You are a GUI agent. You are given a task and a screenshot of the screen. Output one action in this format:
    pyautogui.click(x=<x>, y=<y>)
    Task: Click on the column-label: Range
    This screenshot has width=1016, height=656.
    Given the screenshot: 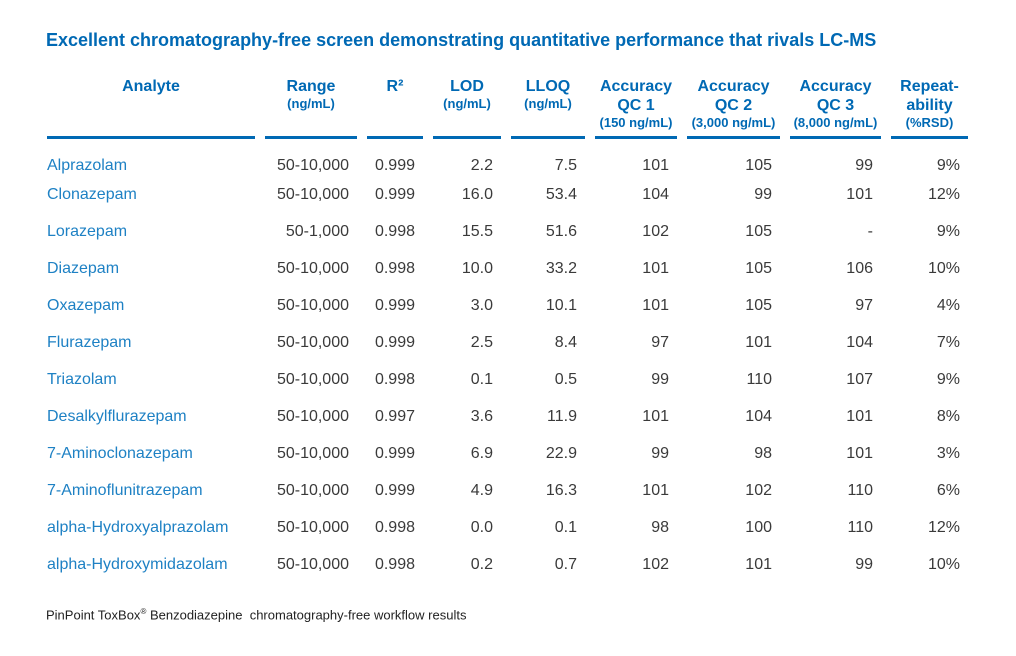 What is the action you would take?
    pyautogui.click(x=311, y=86)
    